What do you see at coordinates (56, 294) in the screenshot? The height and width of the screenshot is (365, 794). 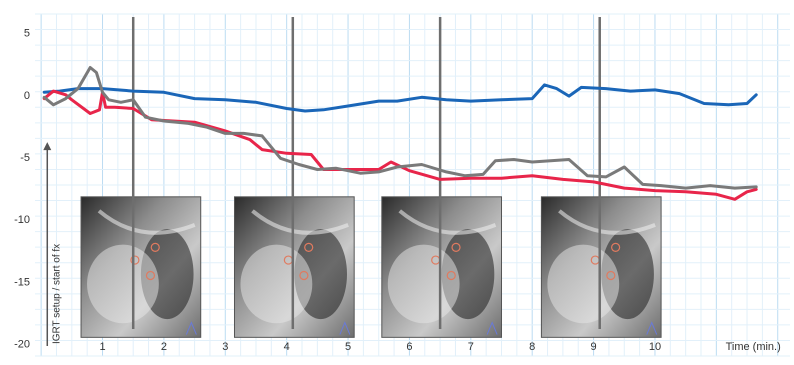 I see `annotation-label: IGRT setup / start of fx` at bounding box center [56, 294].